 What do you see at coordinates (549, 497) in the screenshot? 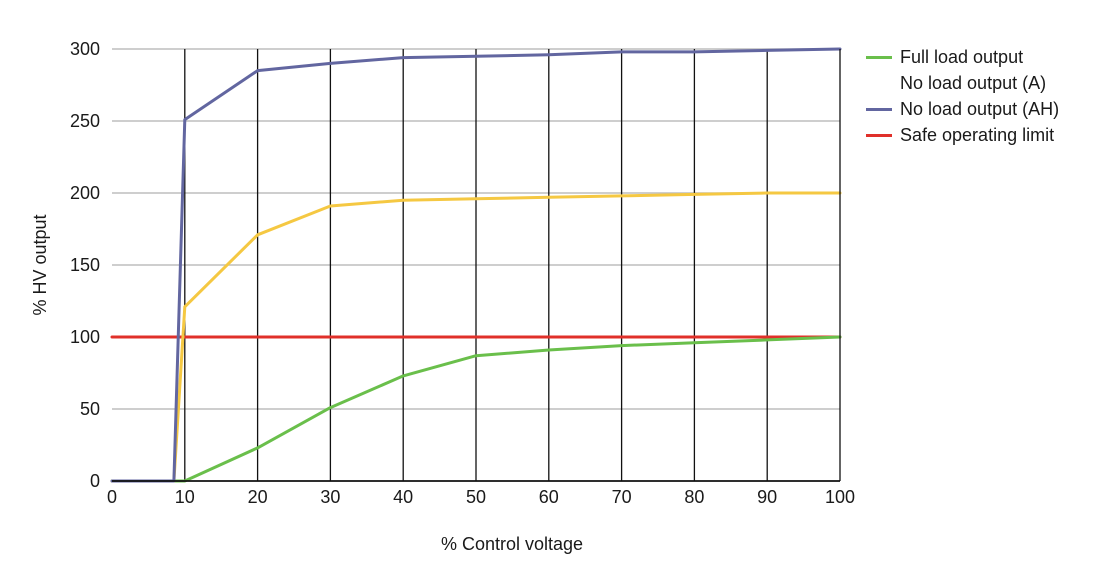
I see `x-tick-label: 60` at bounding box center [549, 497].